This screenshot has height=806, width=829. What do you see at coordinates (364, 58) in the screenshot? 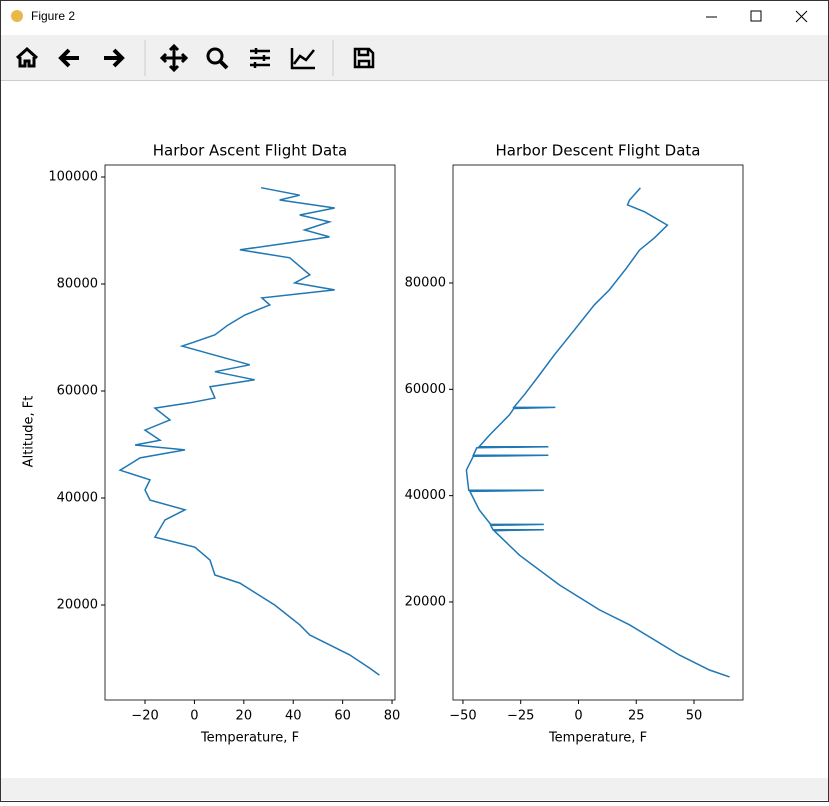
I see `save-button` at bounding box center [364, 58].